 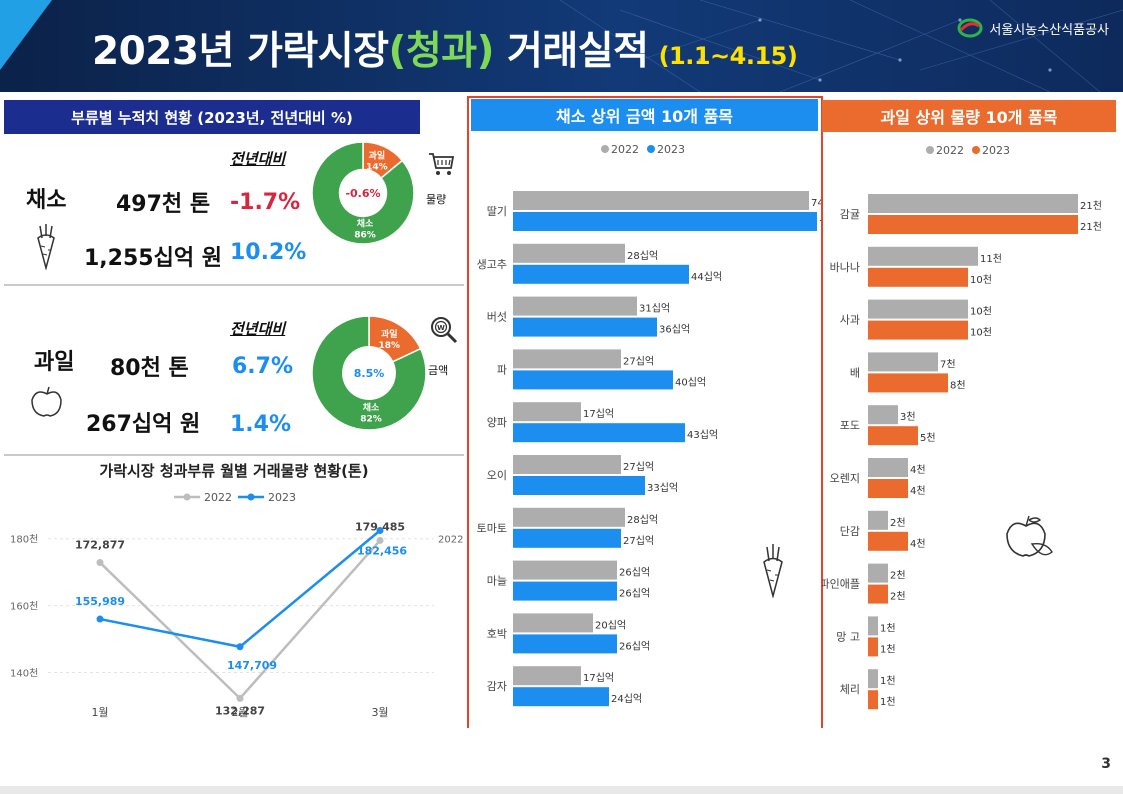 I want to click on category-label: 오이, so click(x=497, y=475).